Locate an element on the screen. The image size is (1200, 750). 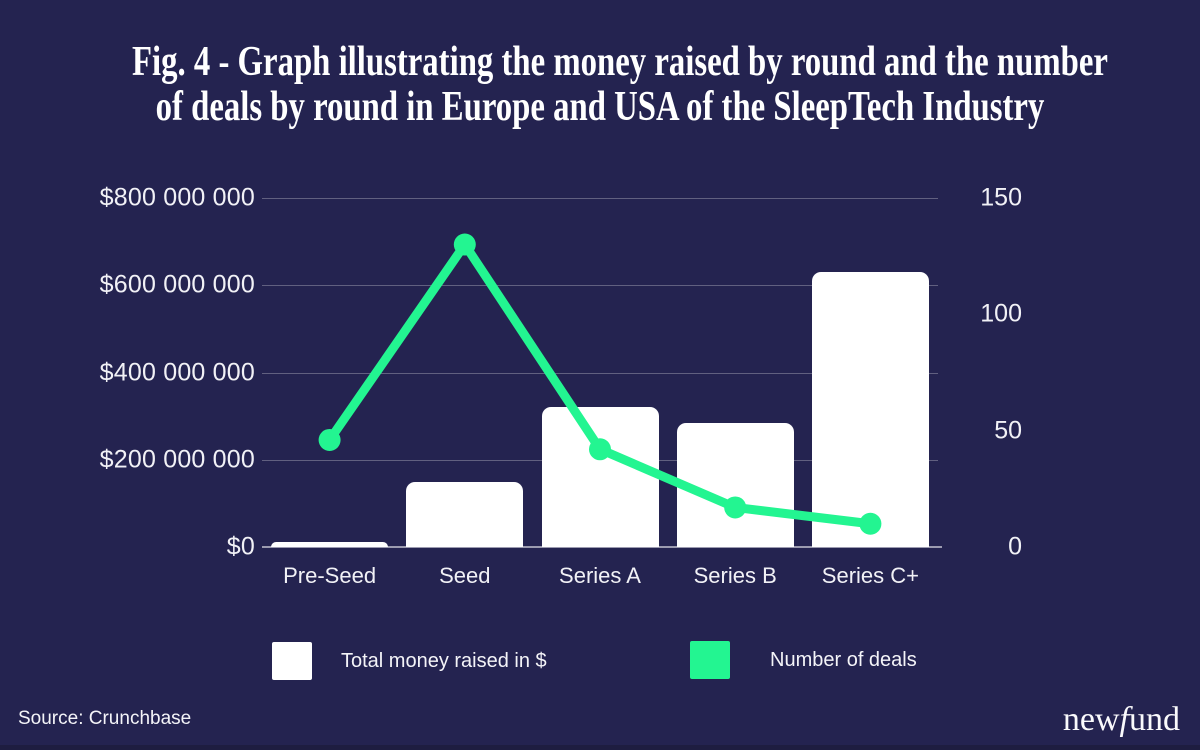
bar-series-a is located at coordinates (600, 477).